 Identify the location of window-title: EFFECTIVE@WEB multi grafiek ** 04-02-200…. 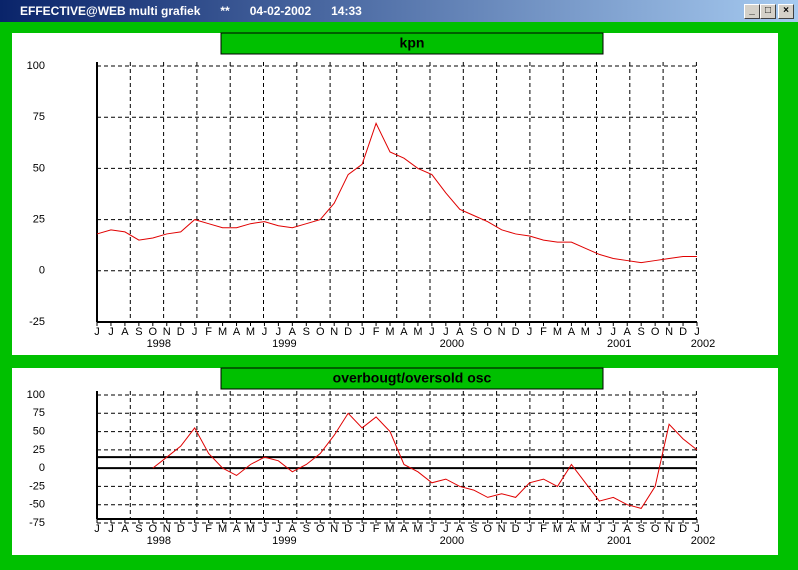
(191, 11).